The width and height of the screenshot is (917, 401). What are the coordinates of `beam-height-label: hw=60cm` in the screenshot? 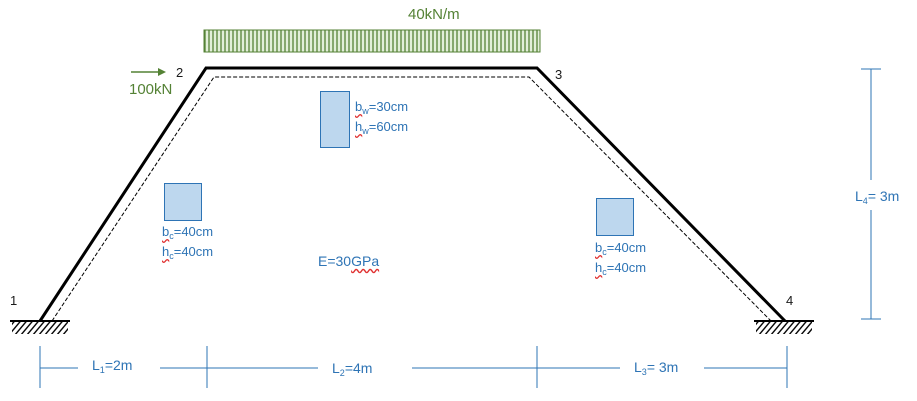 It's located at (382, 127).